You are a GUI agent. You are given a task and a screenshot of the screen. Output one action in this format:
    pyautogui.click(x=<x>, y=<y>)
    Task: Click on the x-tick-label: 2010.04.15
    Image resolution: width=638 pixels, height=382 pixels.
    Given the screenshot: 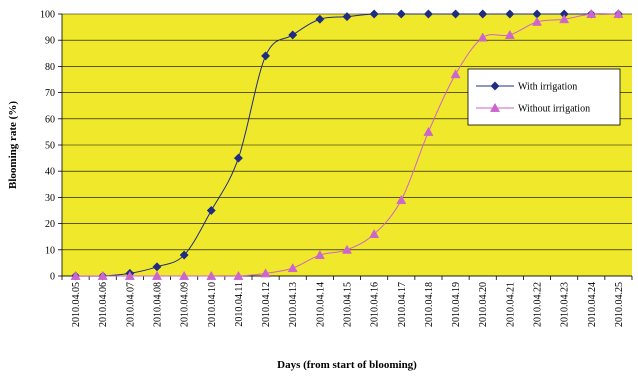 What is the action you would take?
    pyautogui.click(x=348, y=304)
    